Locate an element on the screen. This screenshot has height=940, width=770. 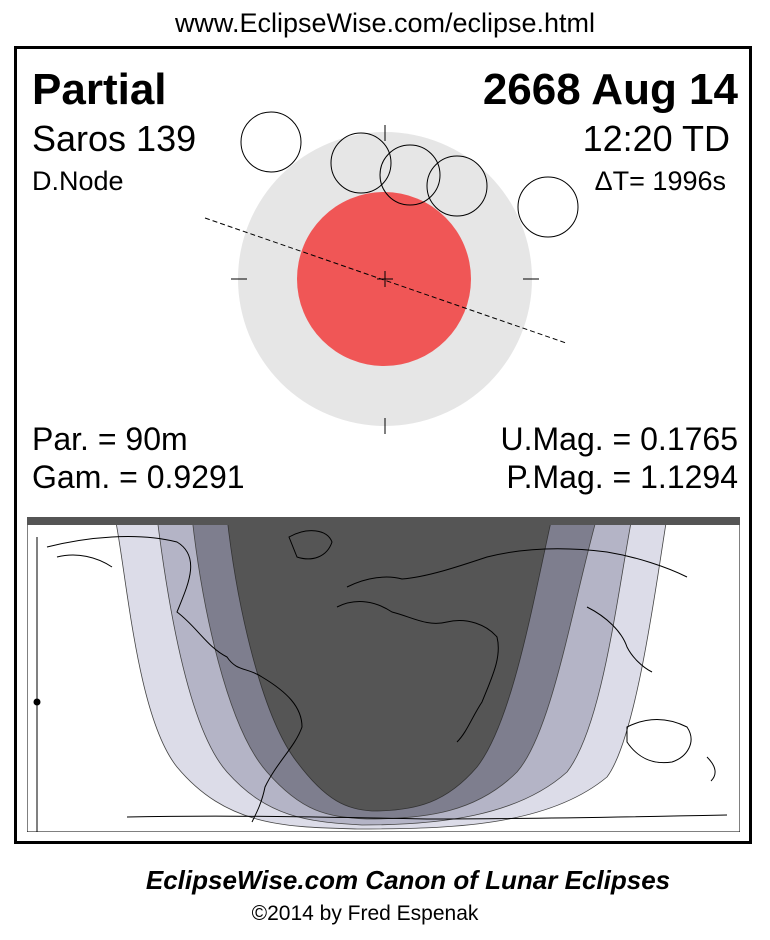
moon-position-u4 is located at coordinates (457, 186).